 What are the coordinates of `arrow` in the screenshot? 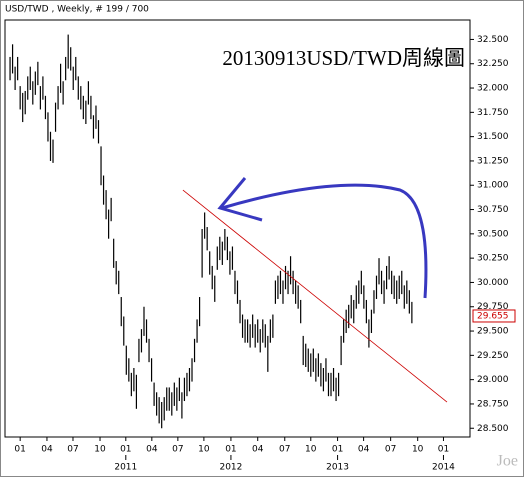 It's located at (324, 241).